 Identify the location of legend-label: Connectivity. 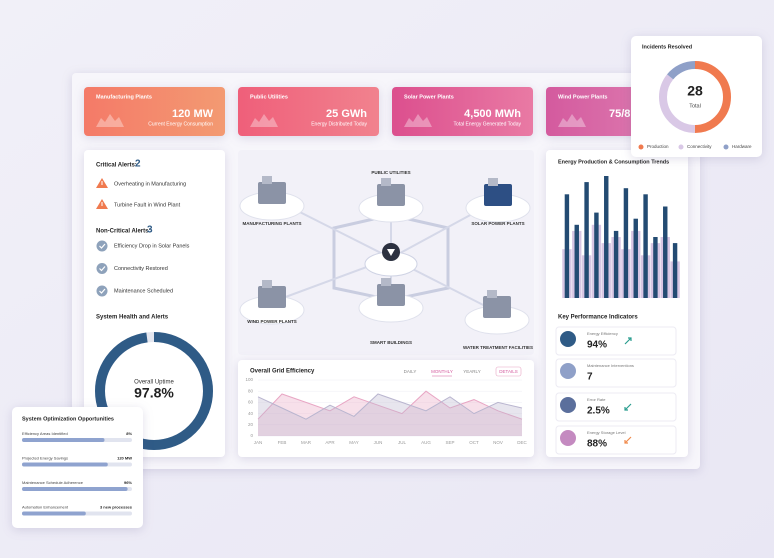
(699, 146).